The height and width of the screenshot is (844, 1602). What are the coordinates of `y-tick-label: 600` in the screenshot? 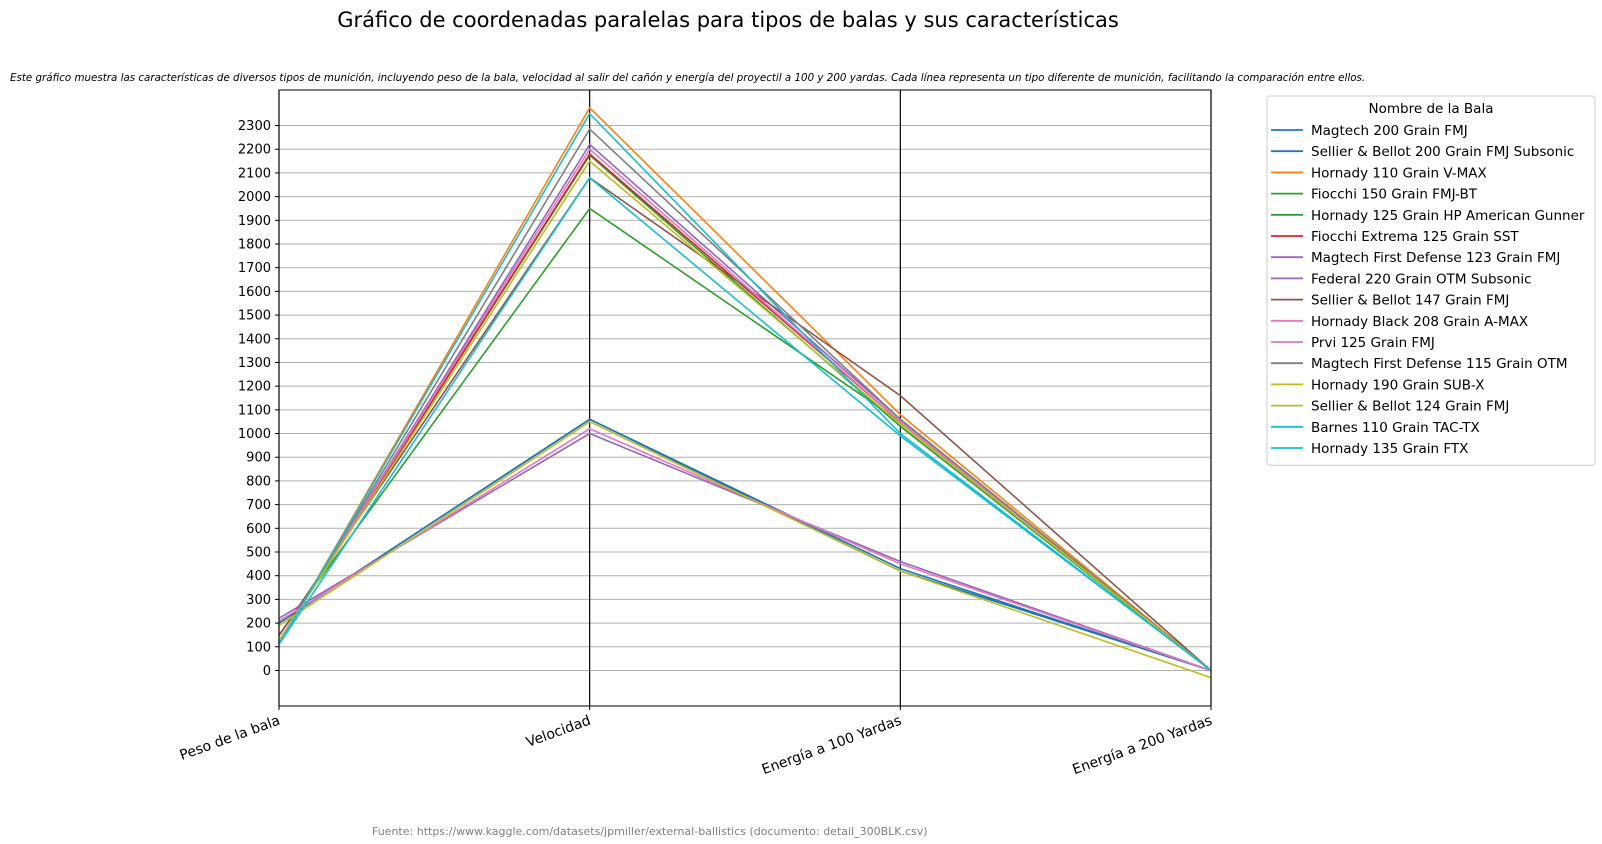 It's located at (258, 529).